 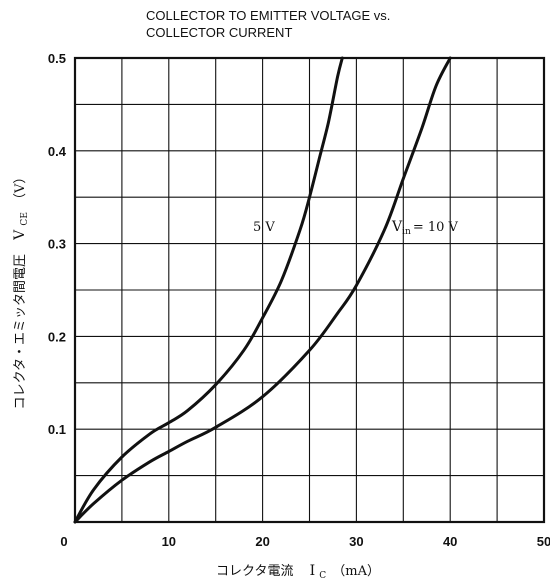 What do you see at coordinates (57, 429) in the screenshot?
I see `y-tick-label: 0.1` at bounding box center [57, 429].